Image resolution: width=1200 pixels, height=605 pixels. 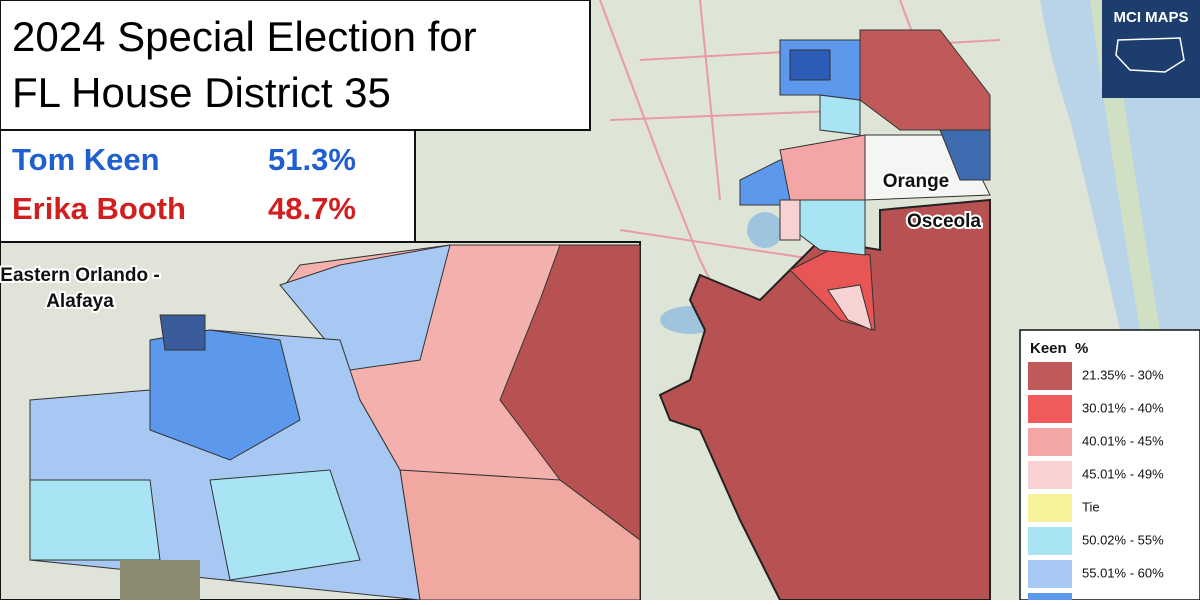 I want to click on legend-label: 55.01% - 60%, so click(x=1123, y=572).